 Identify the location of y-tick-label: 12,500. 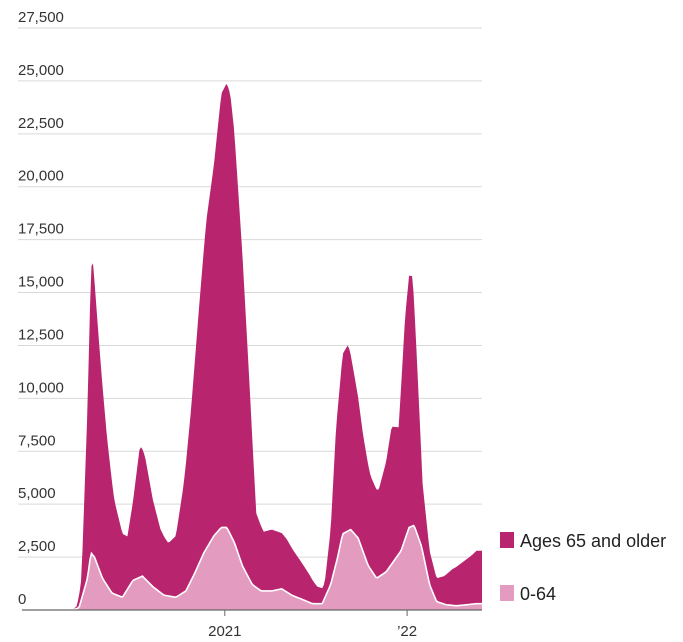
(41, 334).